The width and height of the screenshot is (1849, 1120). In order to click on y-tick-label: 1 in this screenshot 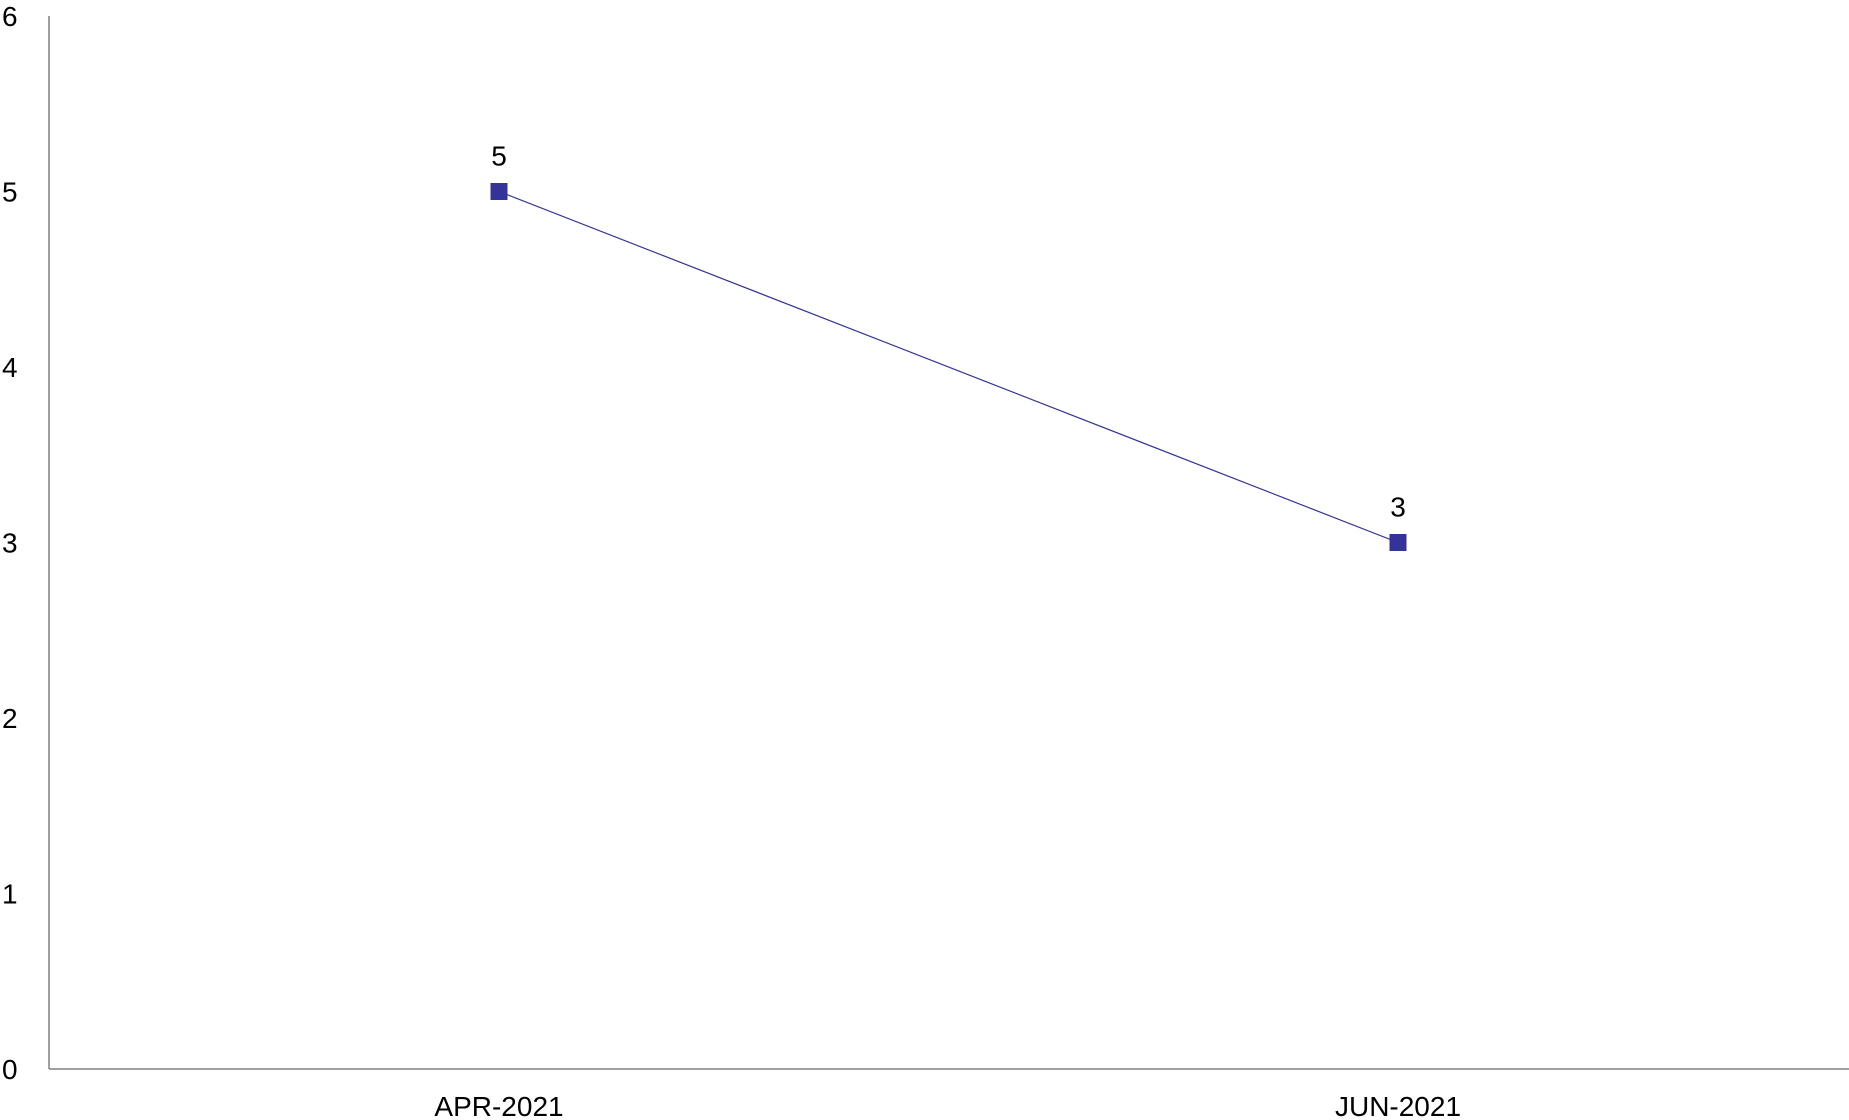, I will do `click(10, 894)`.